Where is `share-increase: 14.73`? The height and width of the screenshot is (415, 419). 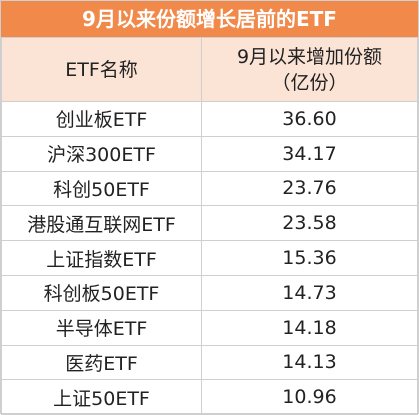 share-increase: 14.73 is located at coordinates (309, 292).